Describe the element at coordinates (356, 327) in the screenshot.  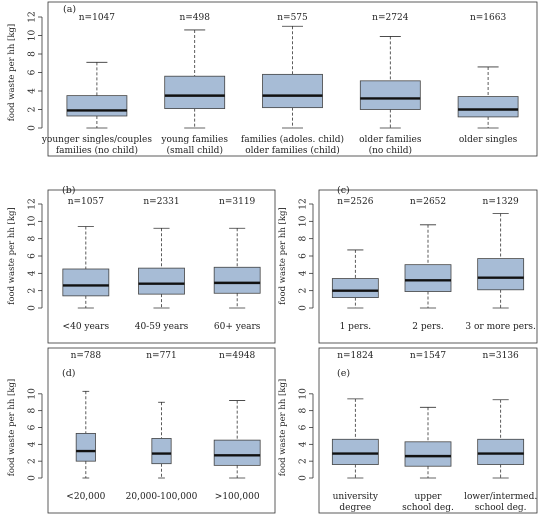
I see `category-label: 1 pers.` at that location.